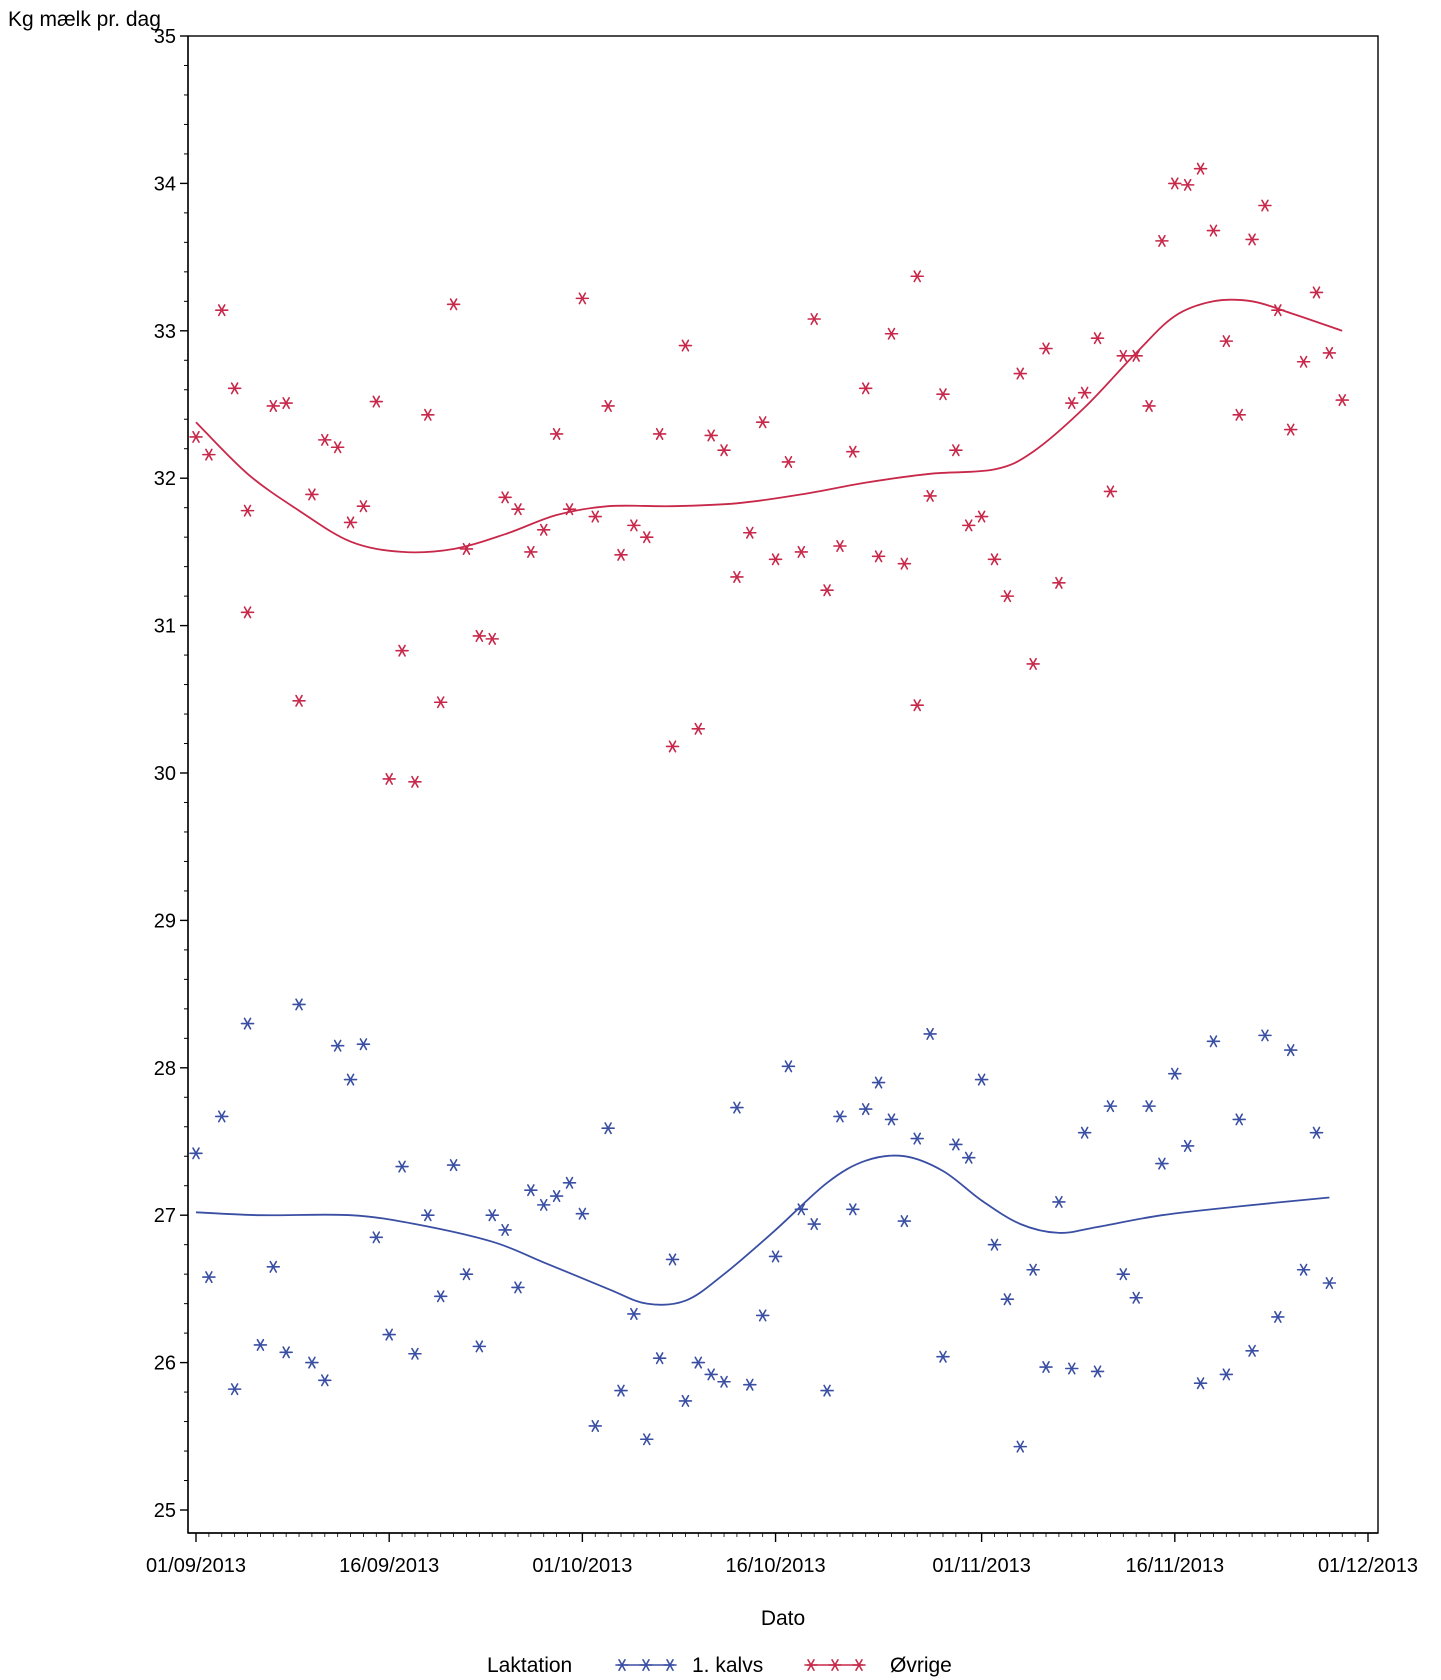  What do you see at coordinates (921, 1665) in the screenshot?
I see `legend-label: Øvrige` at bounding box center [921, 1665].